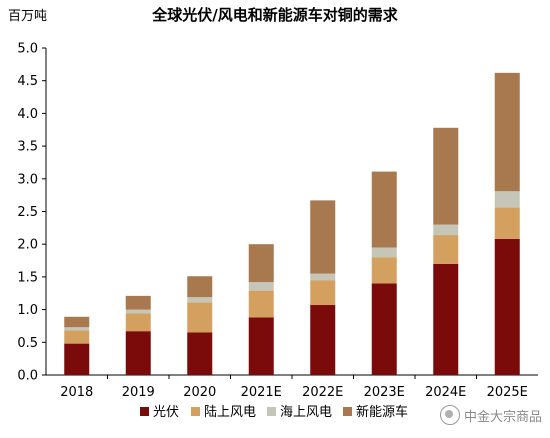  Describe the element at coordinates (27, 343) in the screenshot. I see `y-tick-label: 0.5` at that location.